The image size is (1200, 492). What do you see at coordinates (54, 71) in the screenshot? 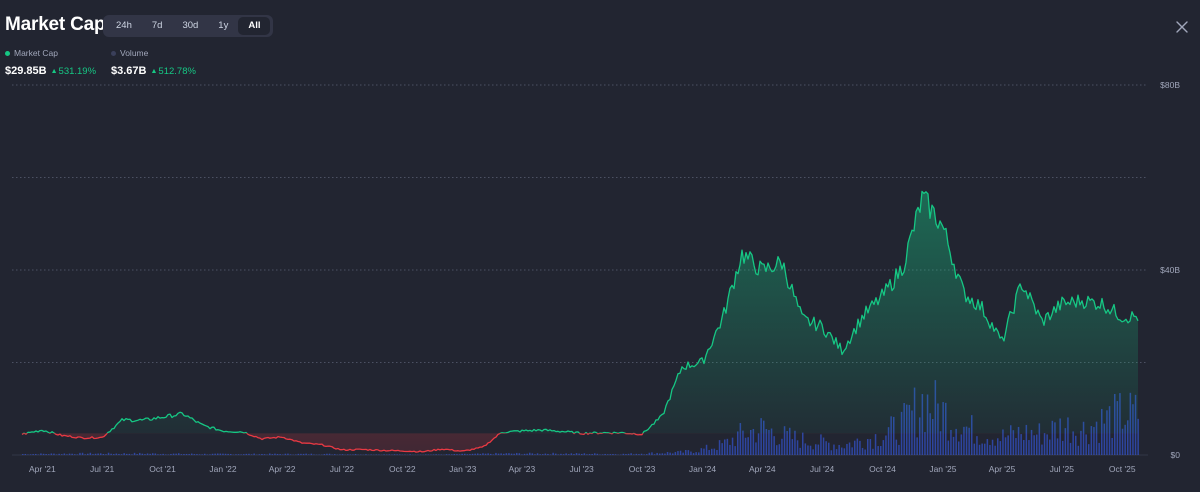
I see `triangle-up-icon: ▲` at bounding box center [54, 71].